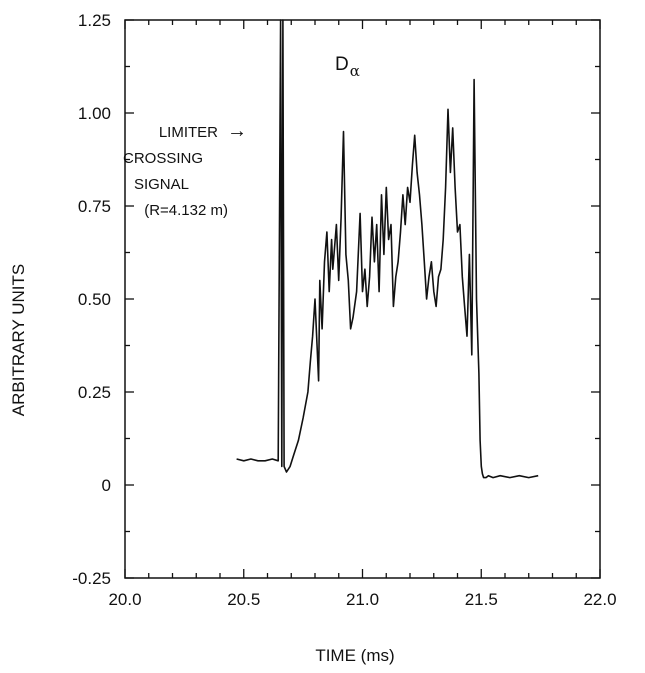 The image size is (645, 673). Describe the element at coordinates (599, 599) in the screenshot. I see `x-tick-label: 22.0` at that location.